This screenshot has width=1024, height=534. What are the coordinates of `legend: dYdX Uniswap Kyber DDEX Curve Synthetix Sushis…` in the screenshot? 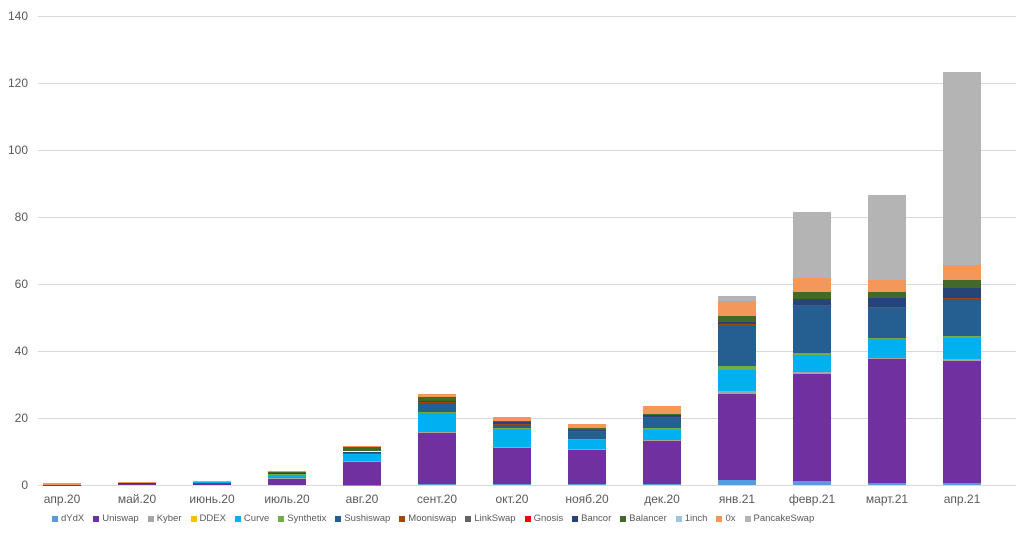 It's located at (437, 518).